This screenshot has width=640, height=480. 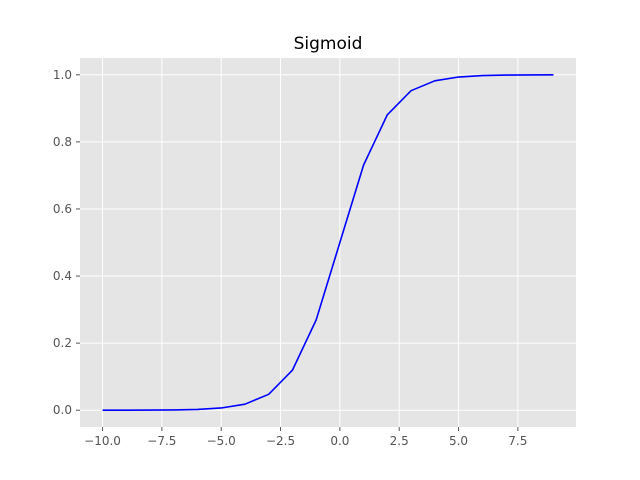 What do you see at coordinates (339, 441) in the screenshot?
I see `x-tick-label: 0.0` at bounding box center [339, 441].